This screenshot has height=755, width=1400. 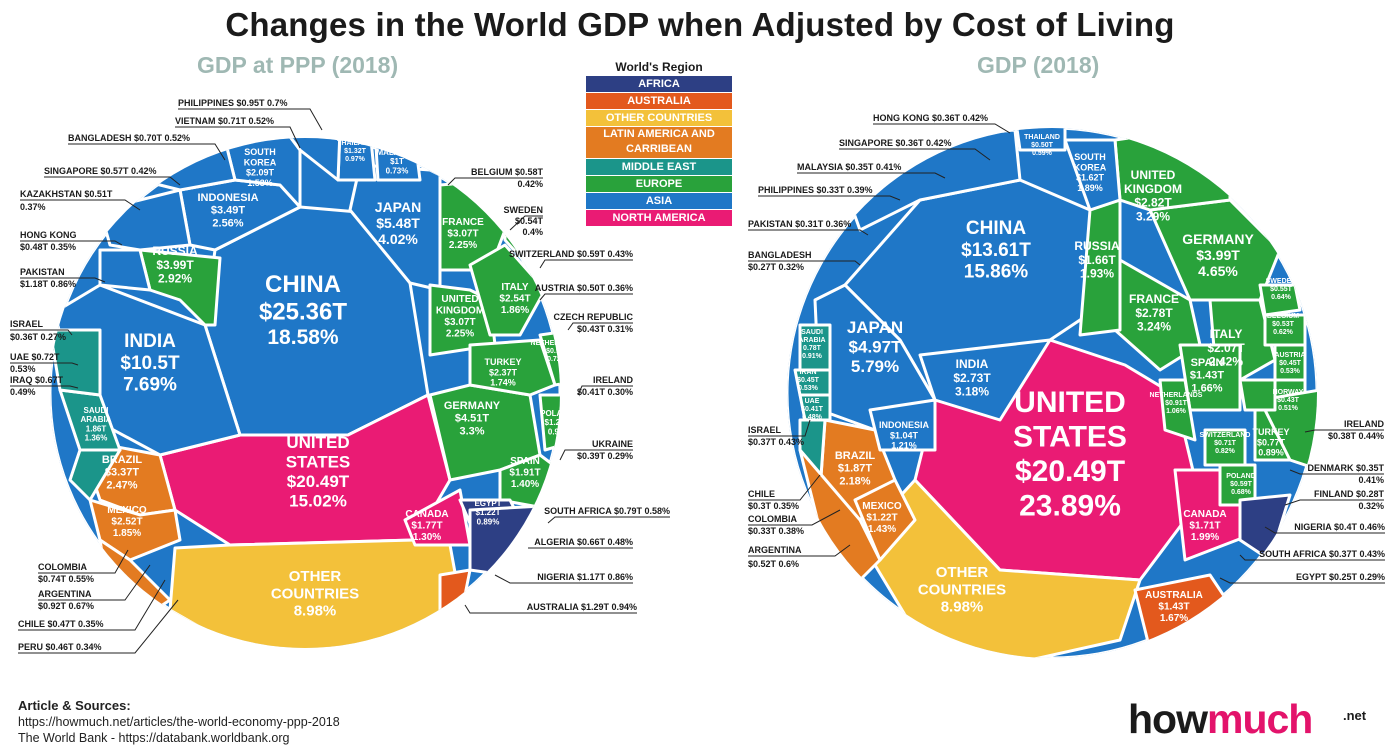 I want to click on right-label-spain: SPAIN $1.43T 1.66%, so click(x=1207, y=375).